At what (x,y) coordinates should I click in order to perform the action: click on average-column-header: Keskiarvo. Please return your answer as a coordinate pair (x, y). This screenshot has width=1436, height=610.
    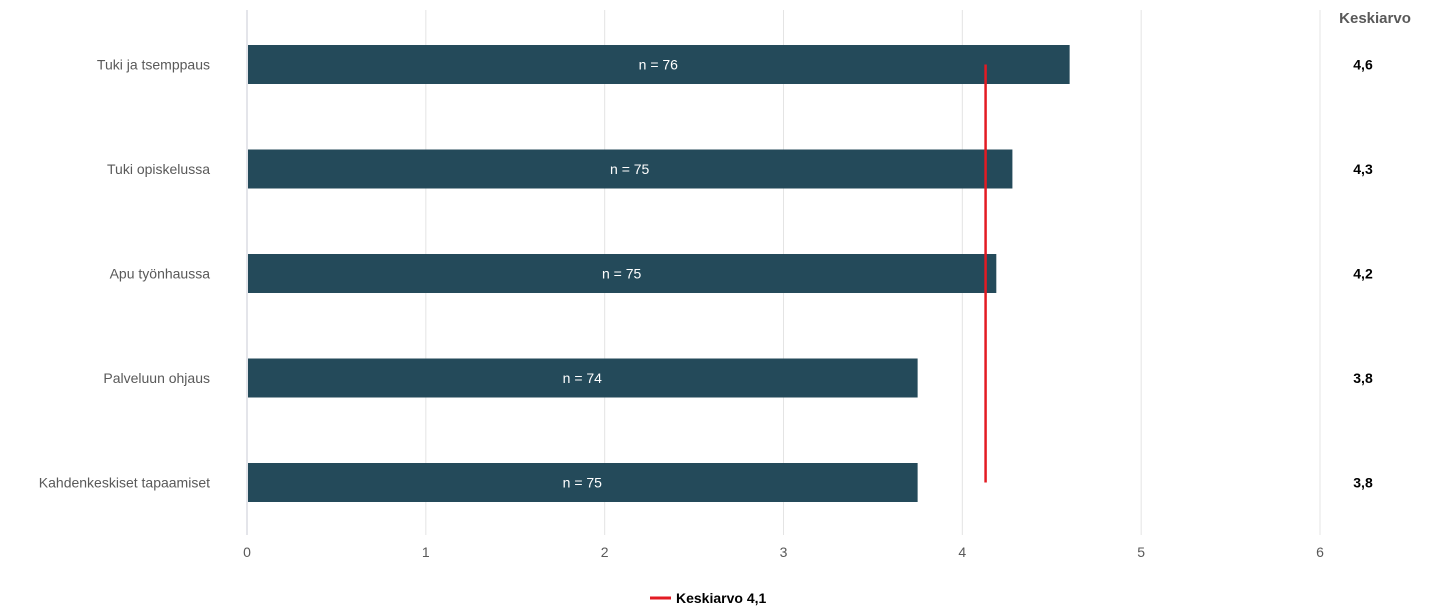
    Looking at the image, I should click on (1375, 18).